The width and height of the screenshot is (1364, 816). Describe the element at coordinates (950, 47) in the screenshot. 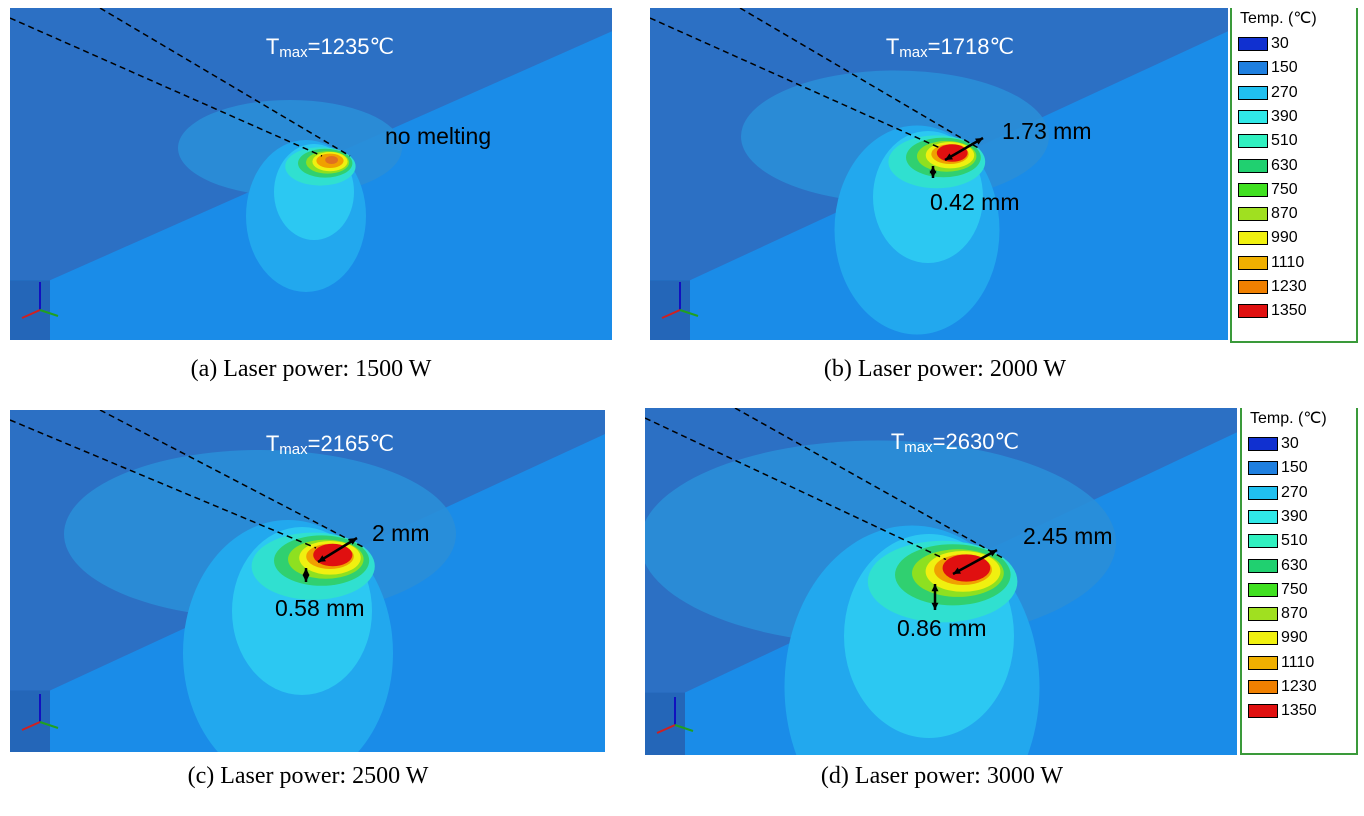

I see `tmax-label: Tmax=1718℃` at that location.